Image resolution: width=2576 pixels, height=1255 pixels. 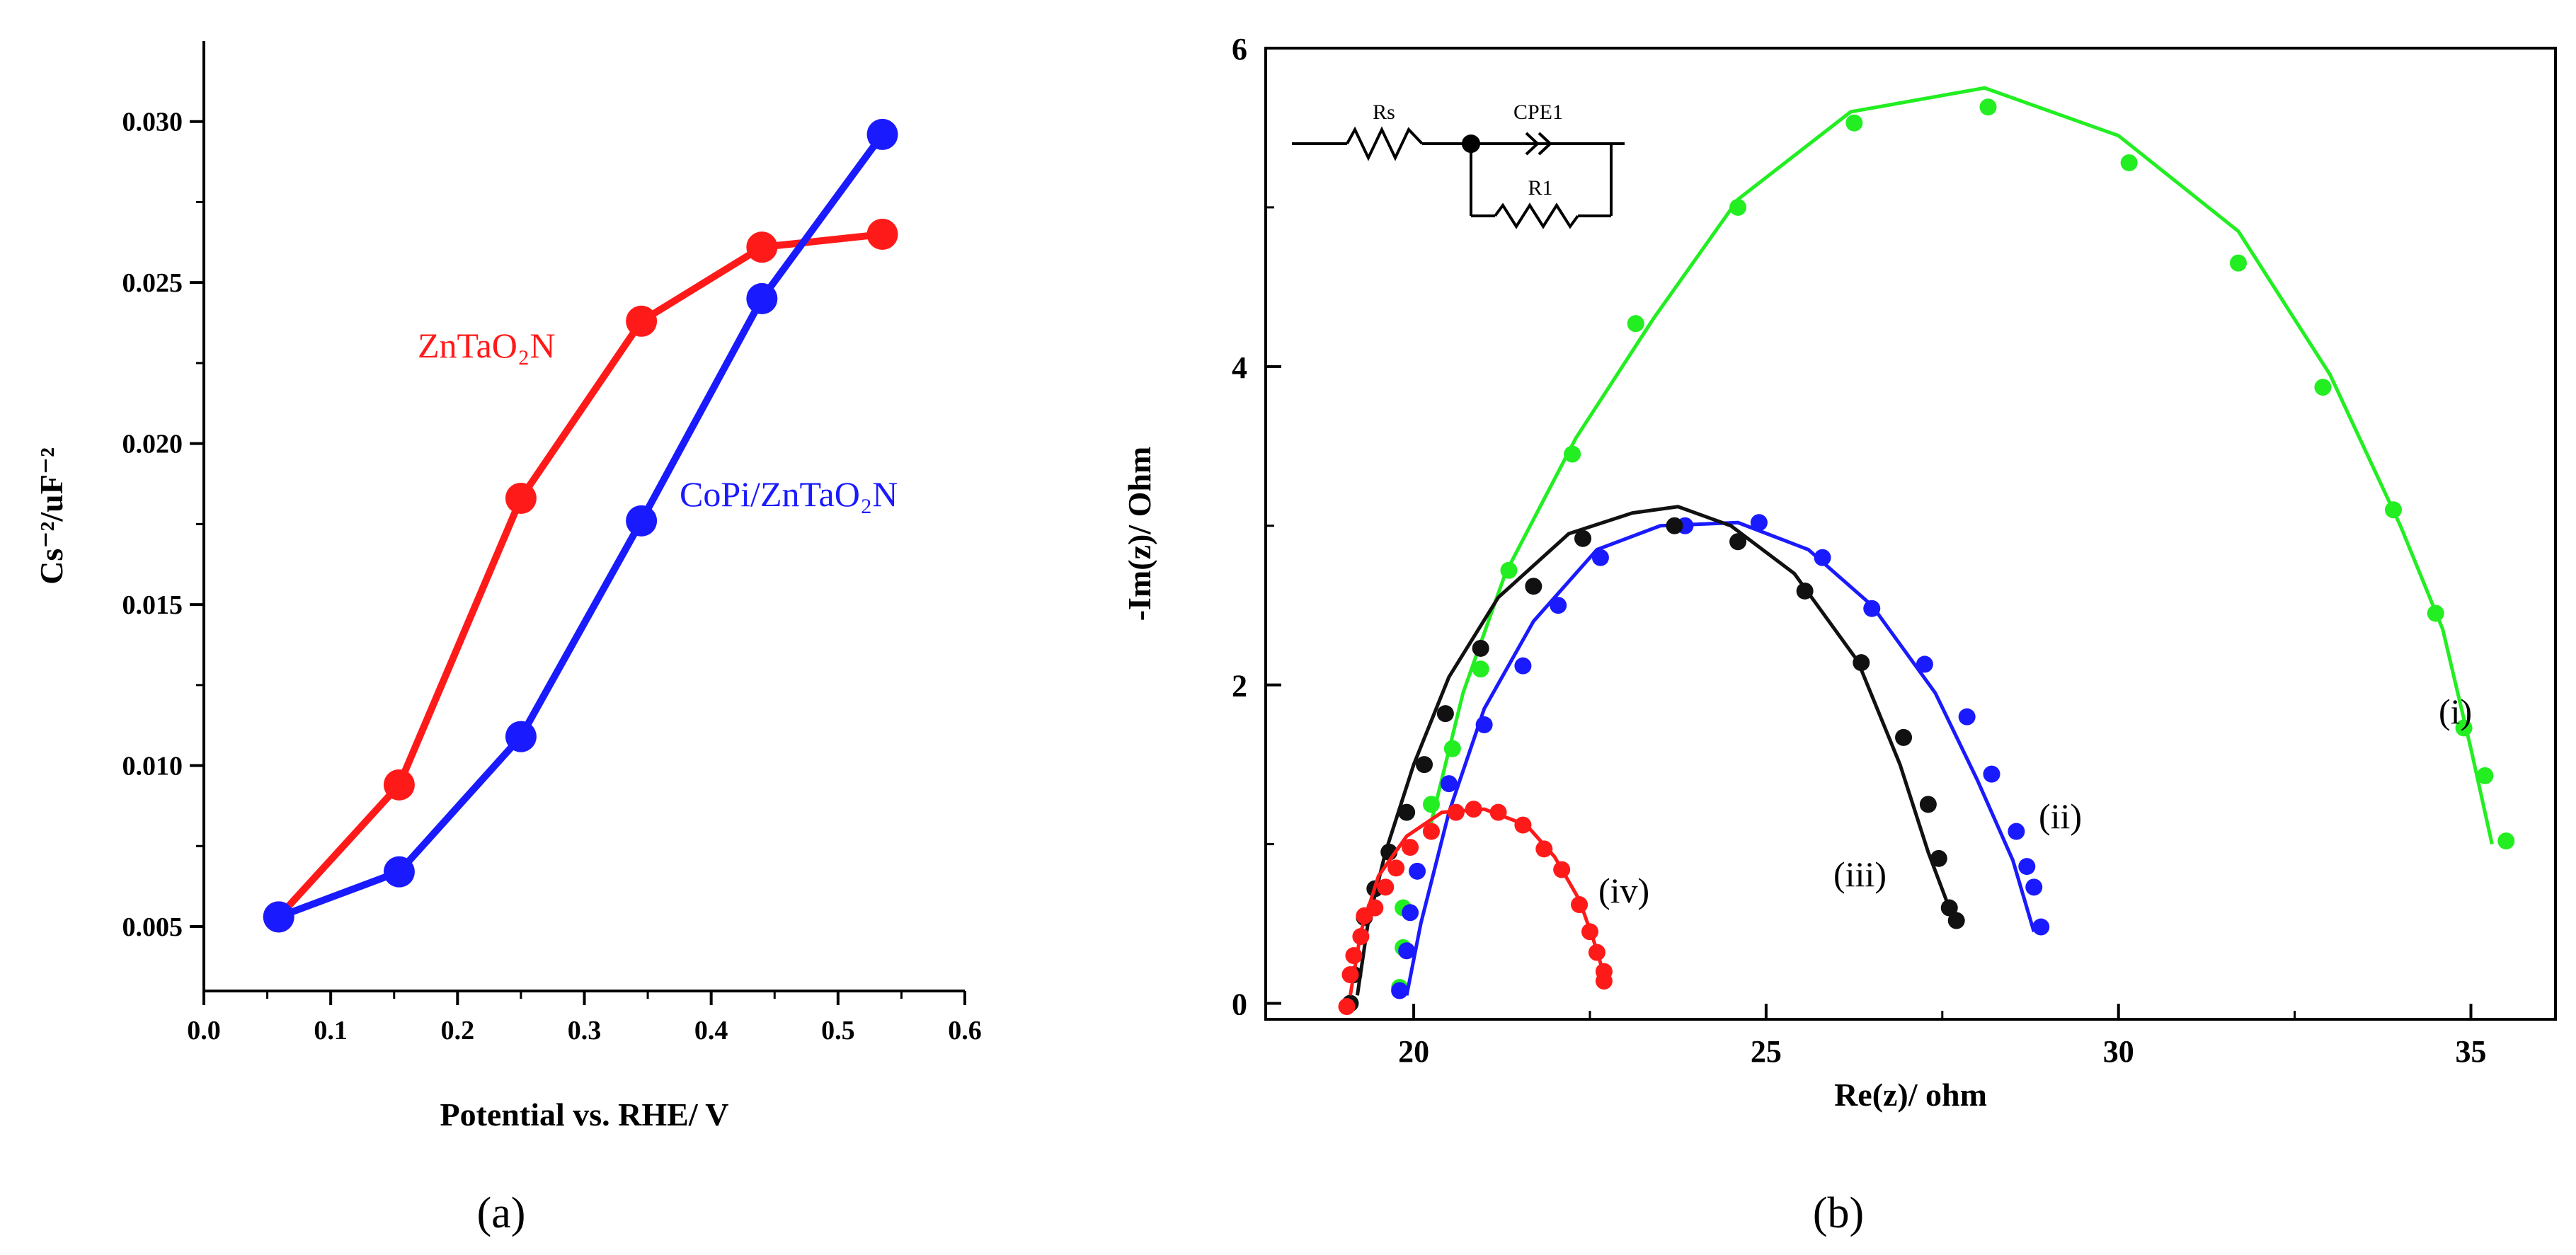 I want to click on y-axis-label-b: -Im(z)/ Ohm, so click(x=1139, y=534).